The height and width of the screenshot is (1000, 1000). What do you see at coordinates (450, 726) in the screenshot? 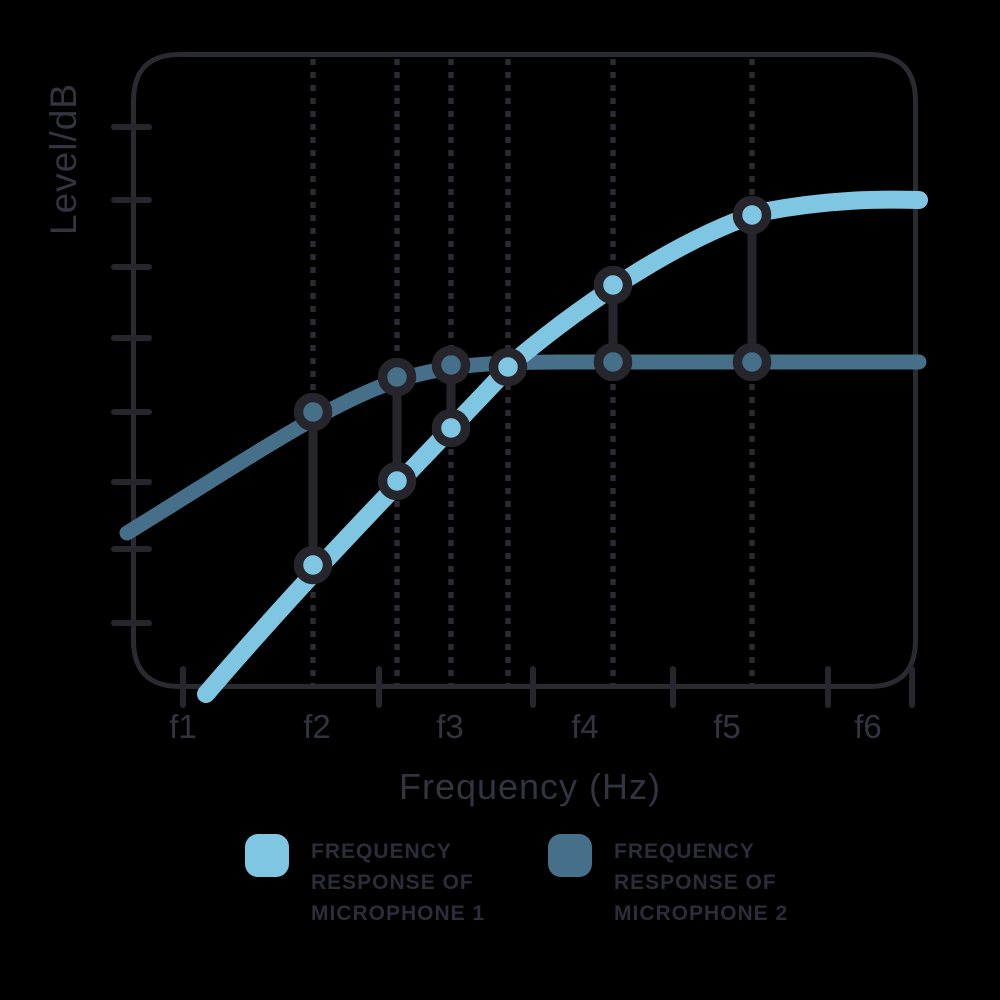
I see `x-tick-label-f3: f3` at bounding box center [450, 726].